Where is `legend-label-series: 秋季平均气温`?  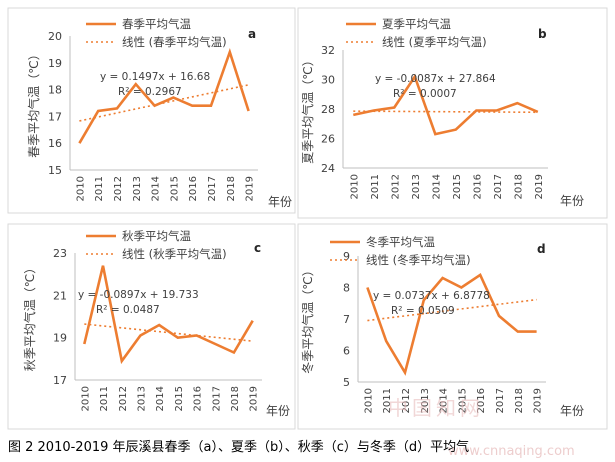 legend-label-series: 秋季平均气温 is located at coordinates (156, 236).